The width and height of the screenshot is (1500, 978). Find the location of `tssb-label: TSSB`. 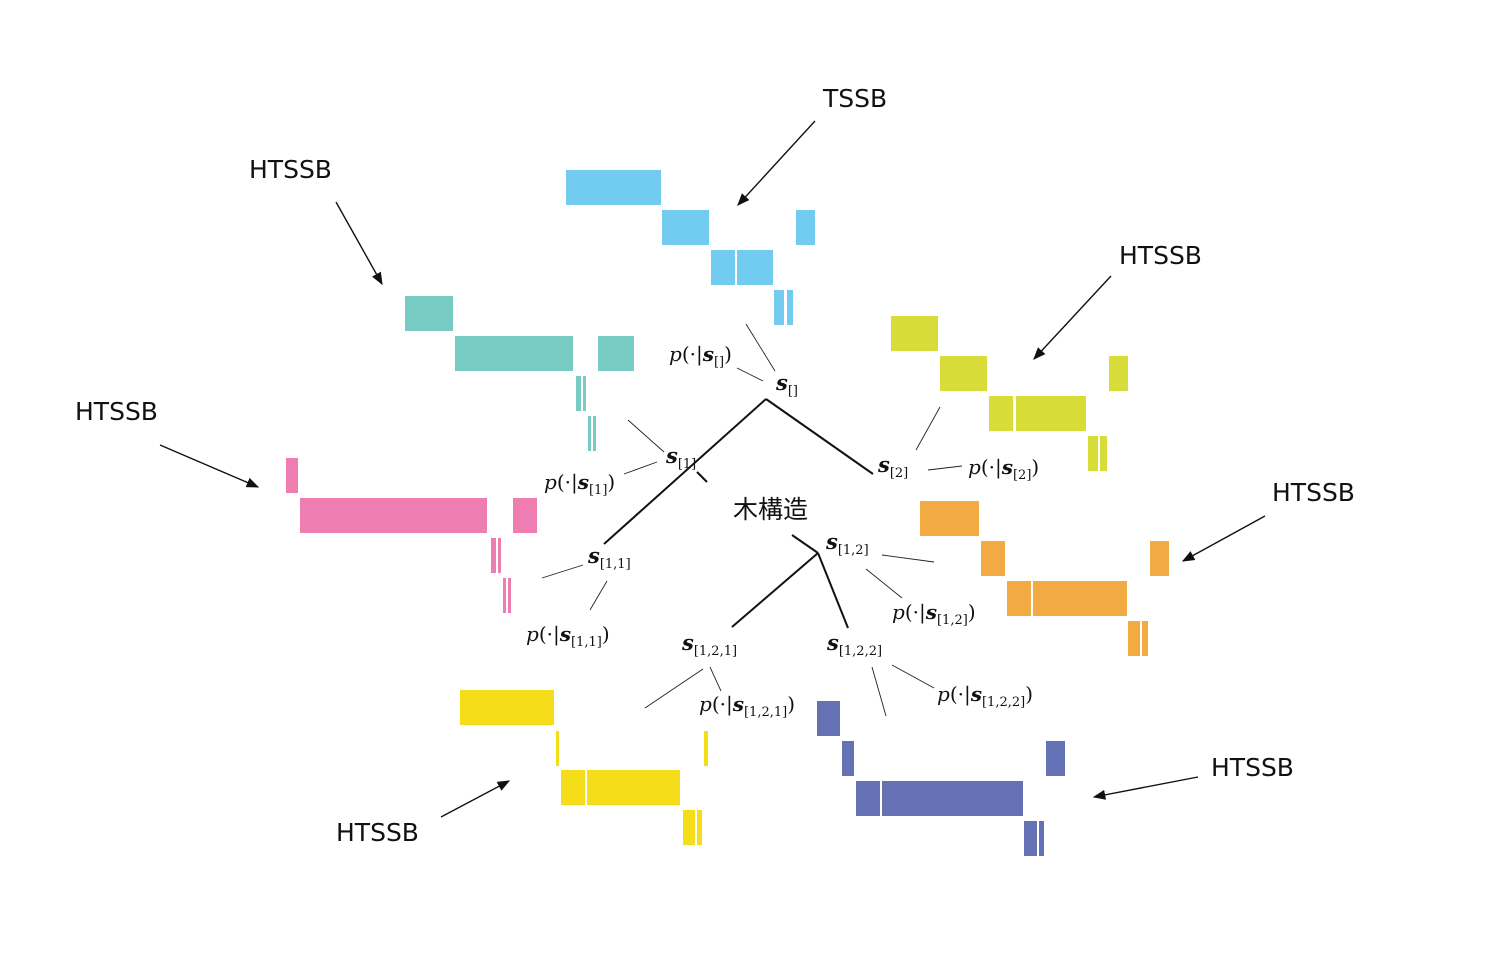

tssb-label: TSSB is located at coordinates (854, 98).